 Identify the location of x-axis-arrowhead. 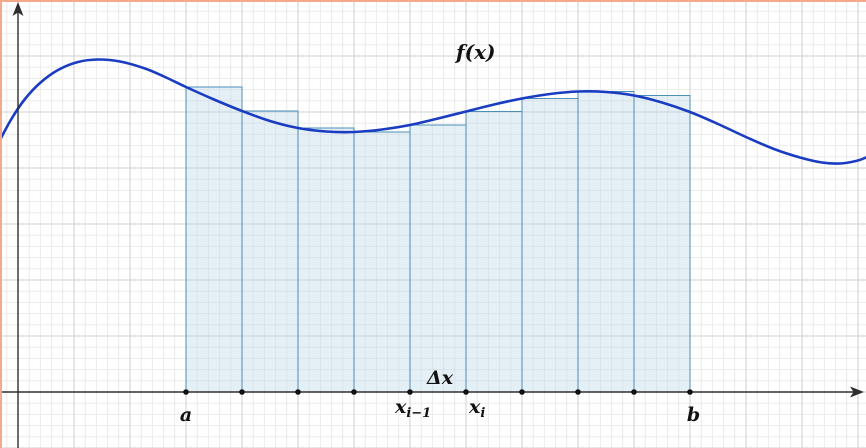
(857, 392).